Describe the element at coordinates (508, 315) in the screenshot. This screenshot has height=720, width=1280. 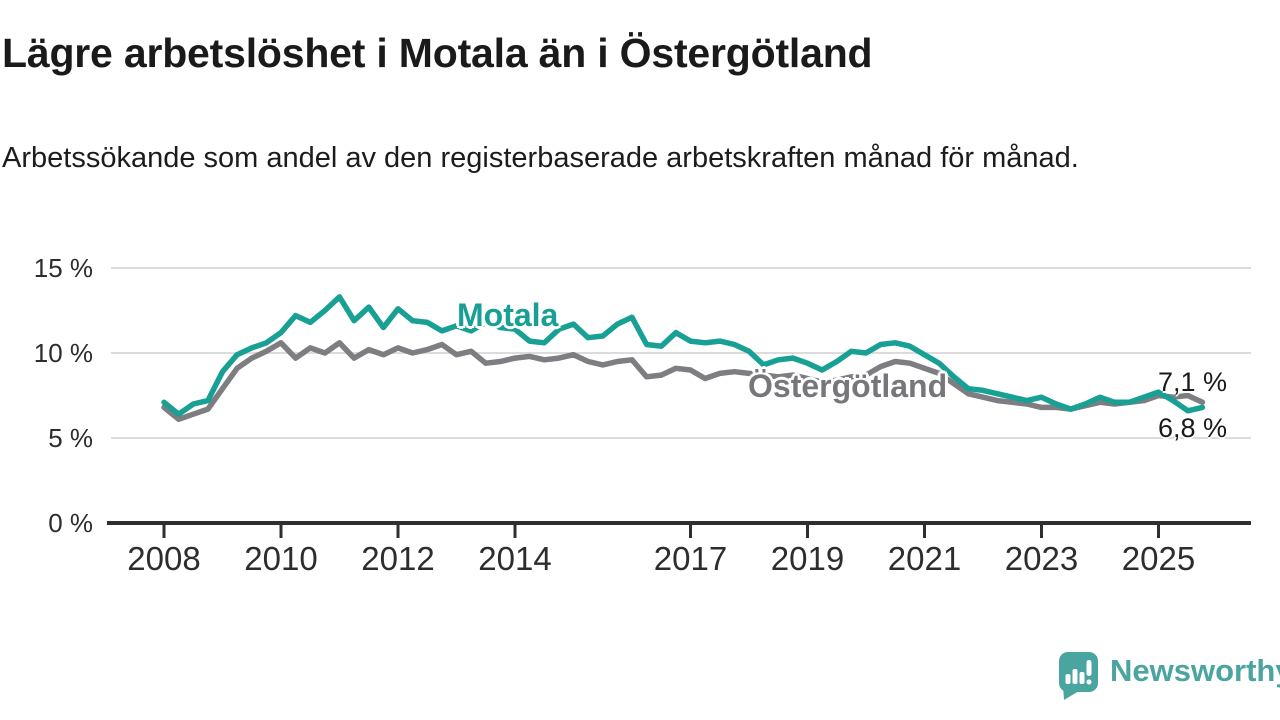
I see `series-label-motala: Motala` at that location.